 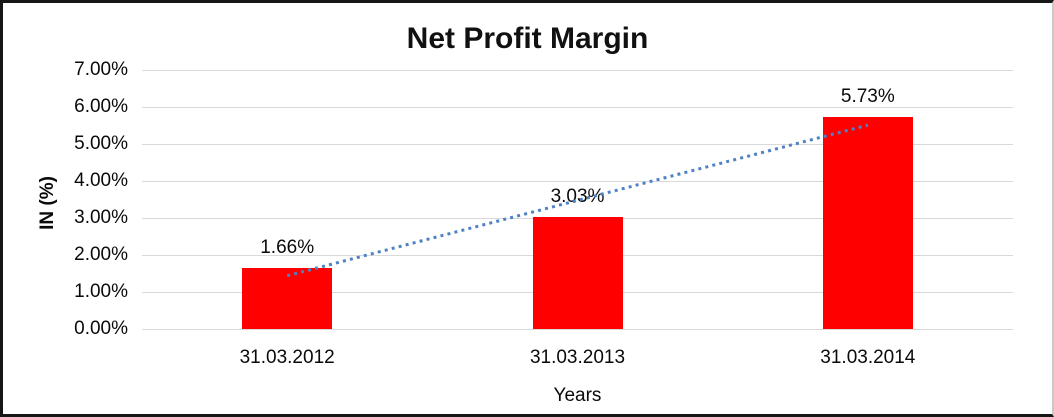 I want to click on data-label: 1.66%, so click(x=287, y=247).